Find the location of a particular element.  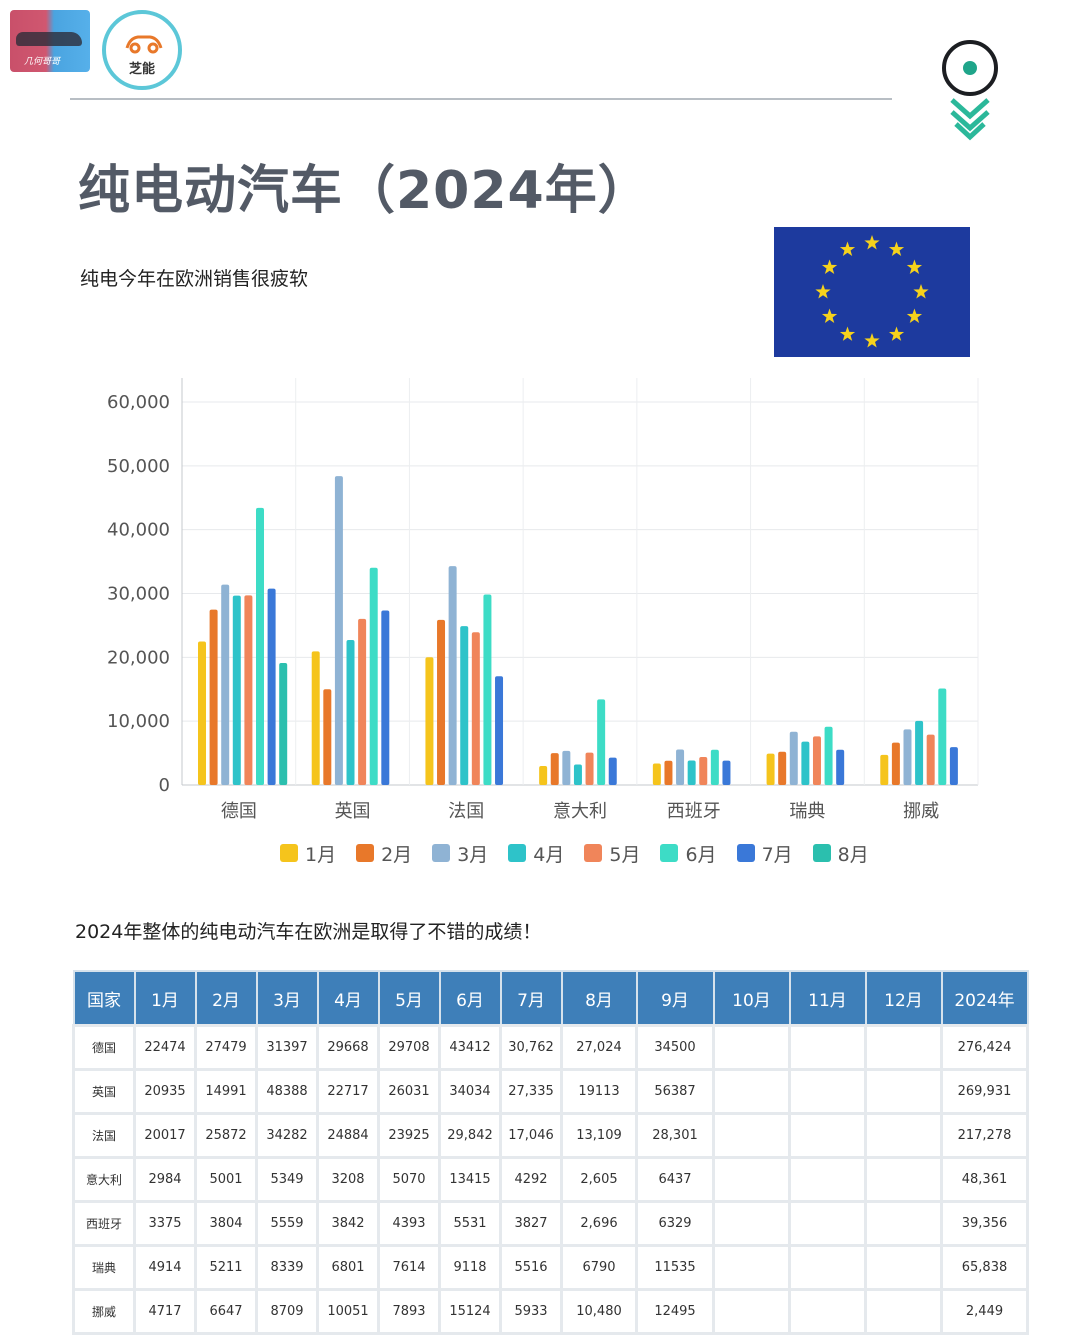

legend-item: 6月 is located at coordinates (688, 853).